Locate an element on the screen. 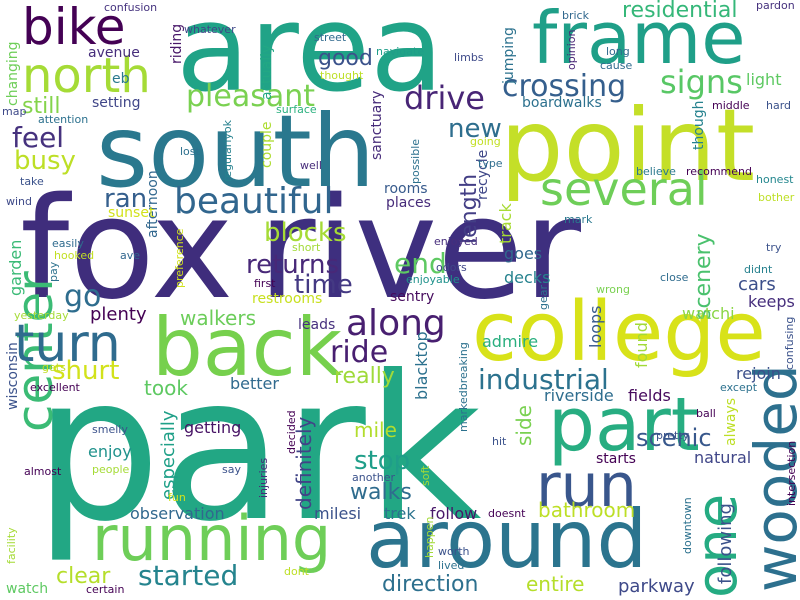  word-sunset: sunset is located at coordinates (131, 213).